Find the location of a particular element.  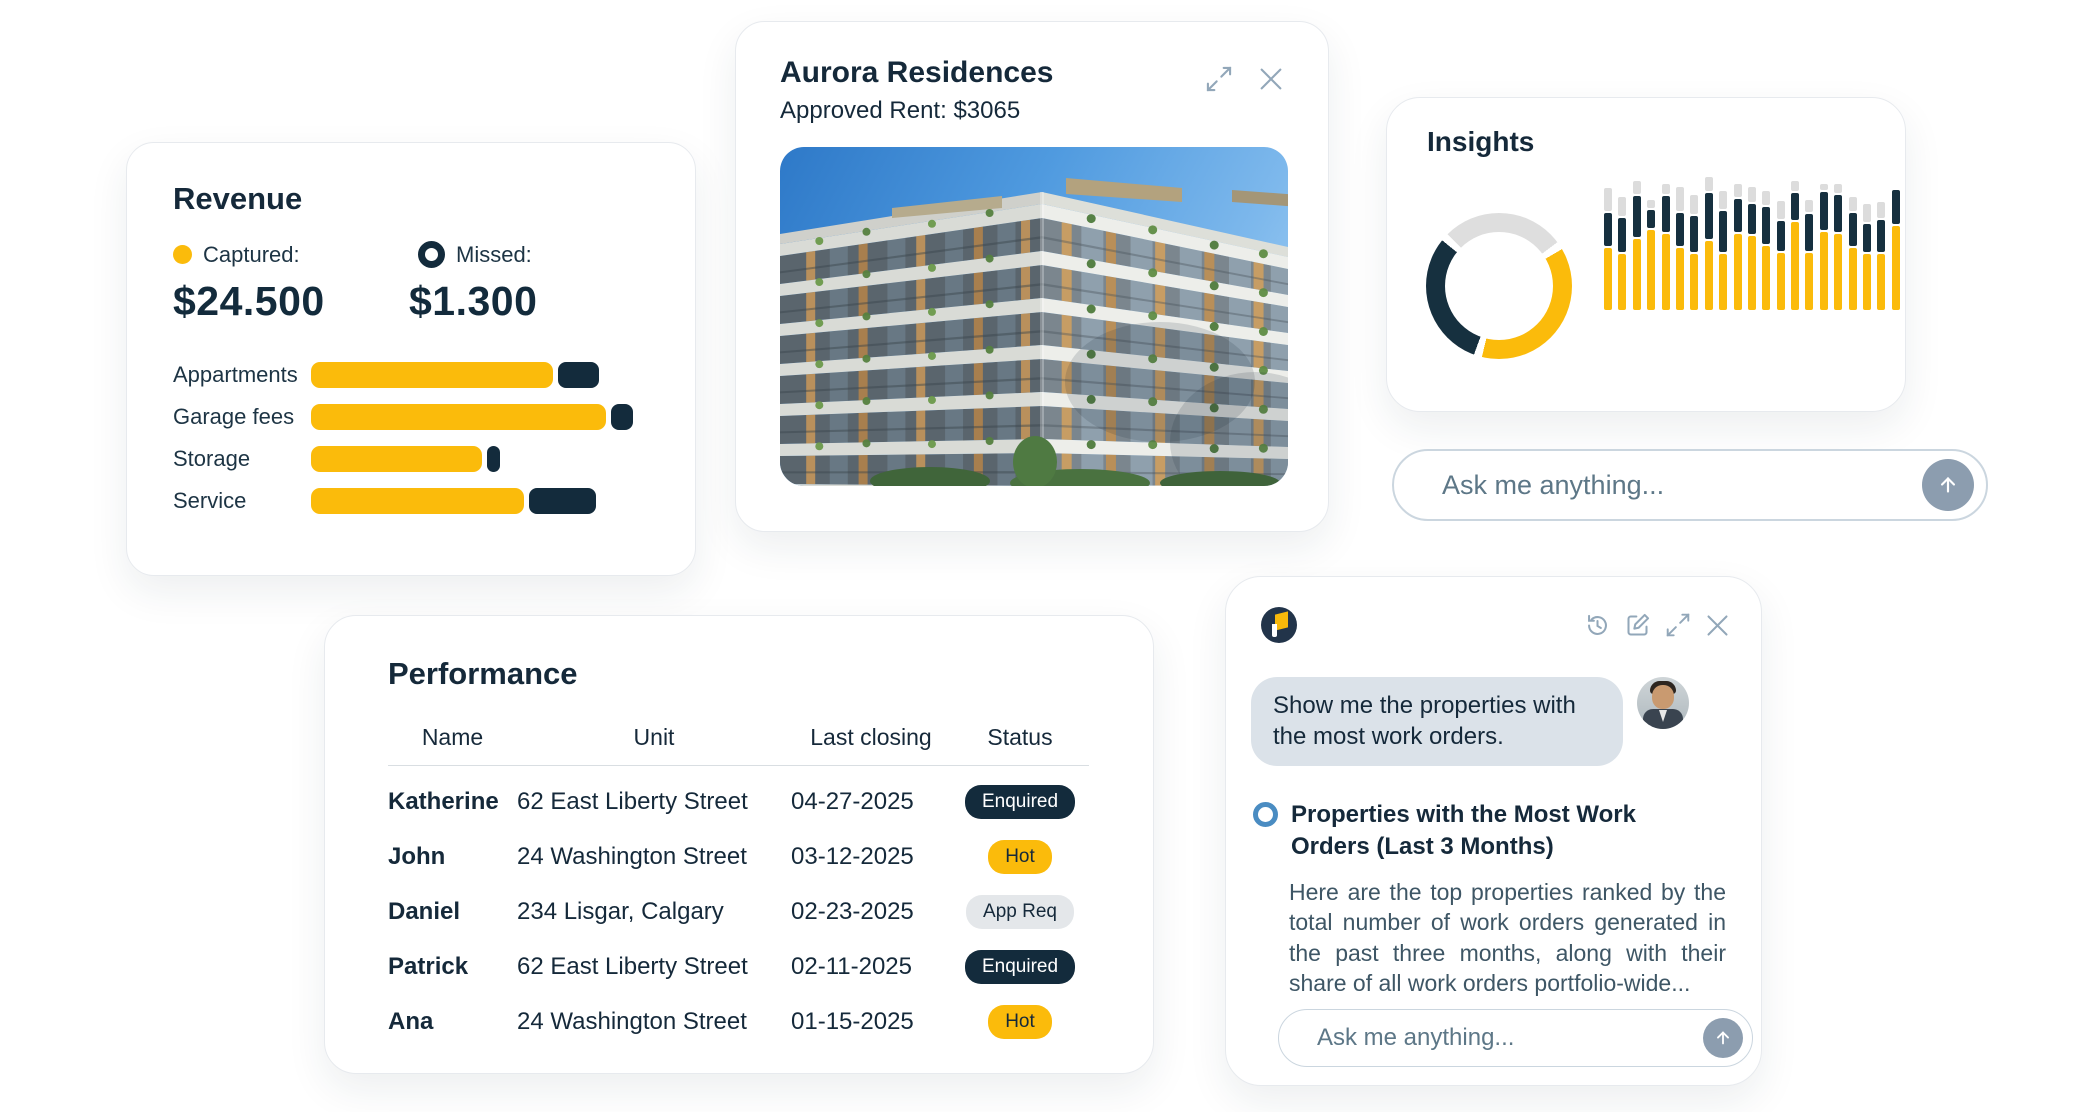

edit-icon is located at coordinates (1637, 625).